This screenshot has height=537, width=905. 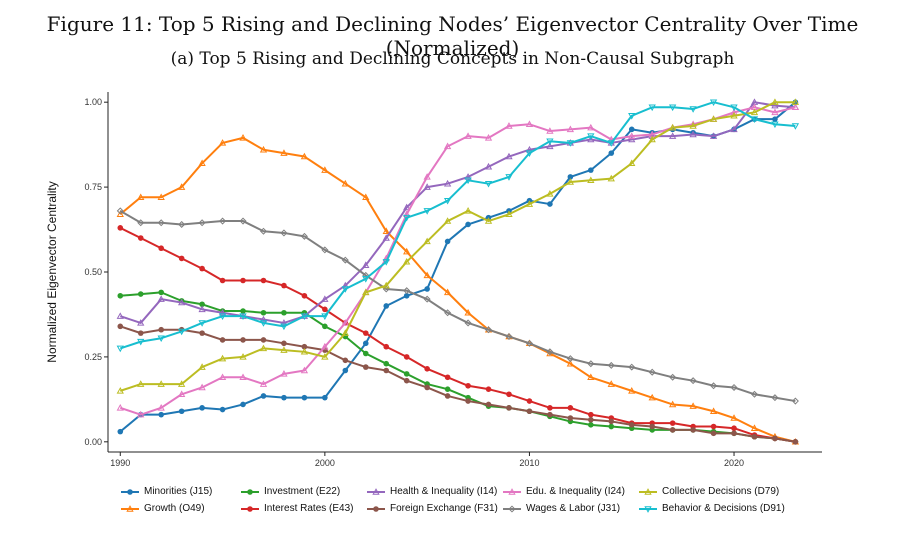 What do you see at coordinates (93, 442) in the screenshot?
I see `y-tick-label: 0.00` at bounding box center [93, 442].